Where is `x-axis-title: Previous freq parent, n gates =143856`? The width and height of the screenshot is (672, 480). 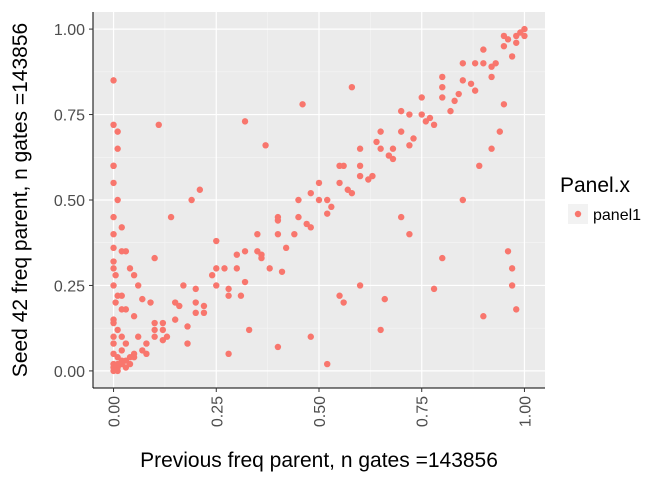 x-axis-title: Previous freq parent, n gates =143856 is located at coordinates (319, 460).